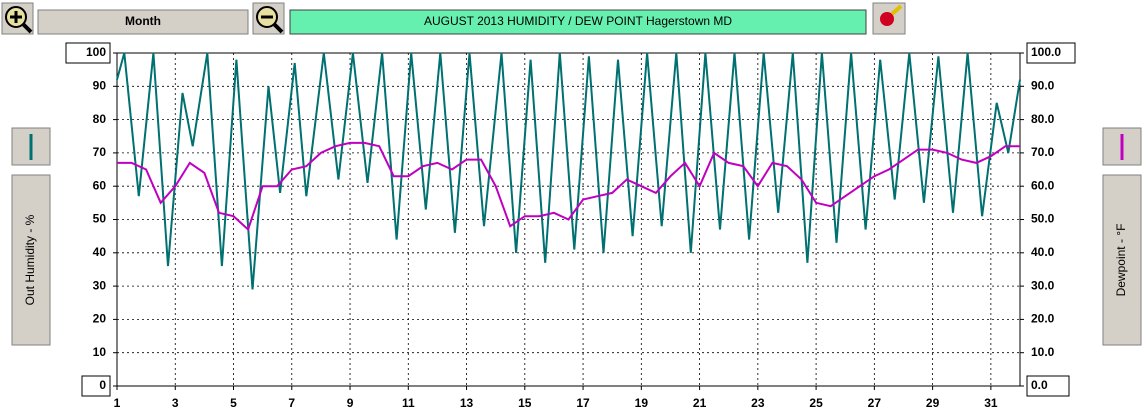  I want to click on x-tick-label: 5, so click(233, 403).